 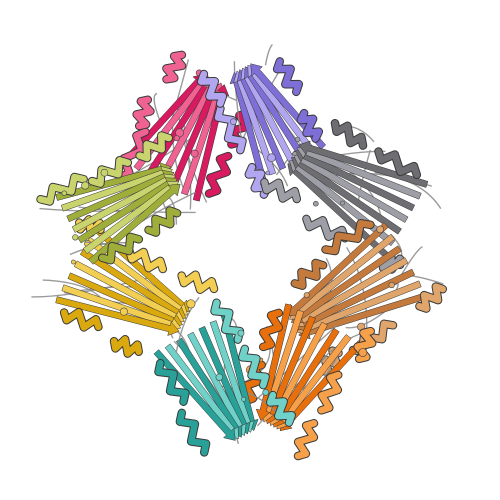 I want to click on subunit-gray, so click(x=351, y=196).